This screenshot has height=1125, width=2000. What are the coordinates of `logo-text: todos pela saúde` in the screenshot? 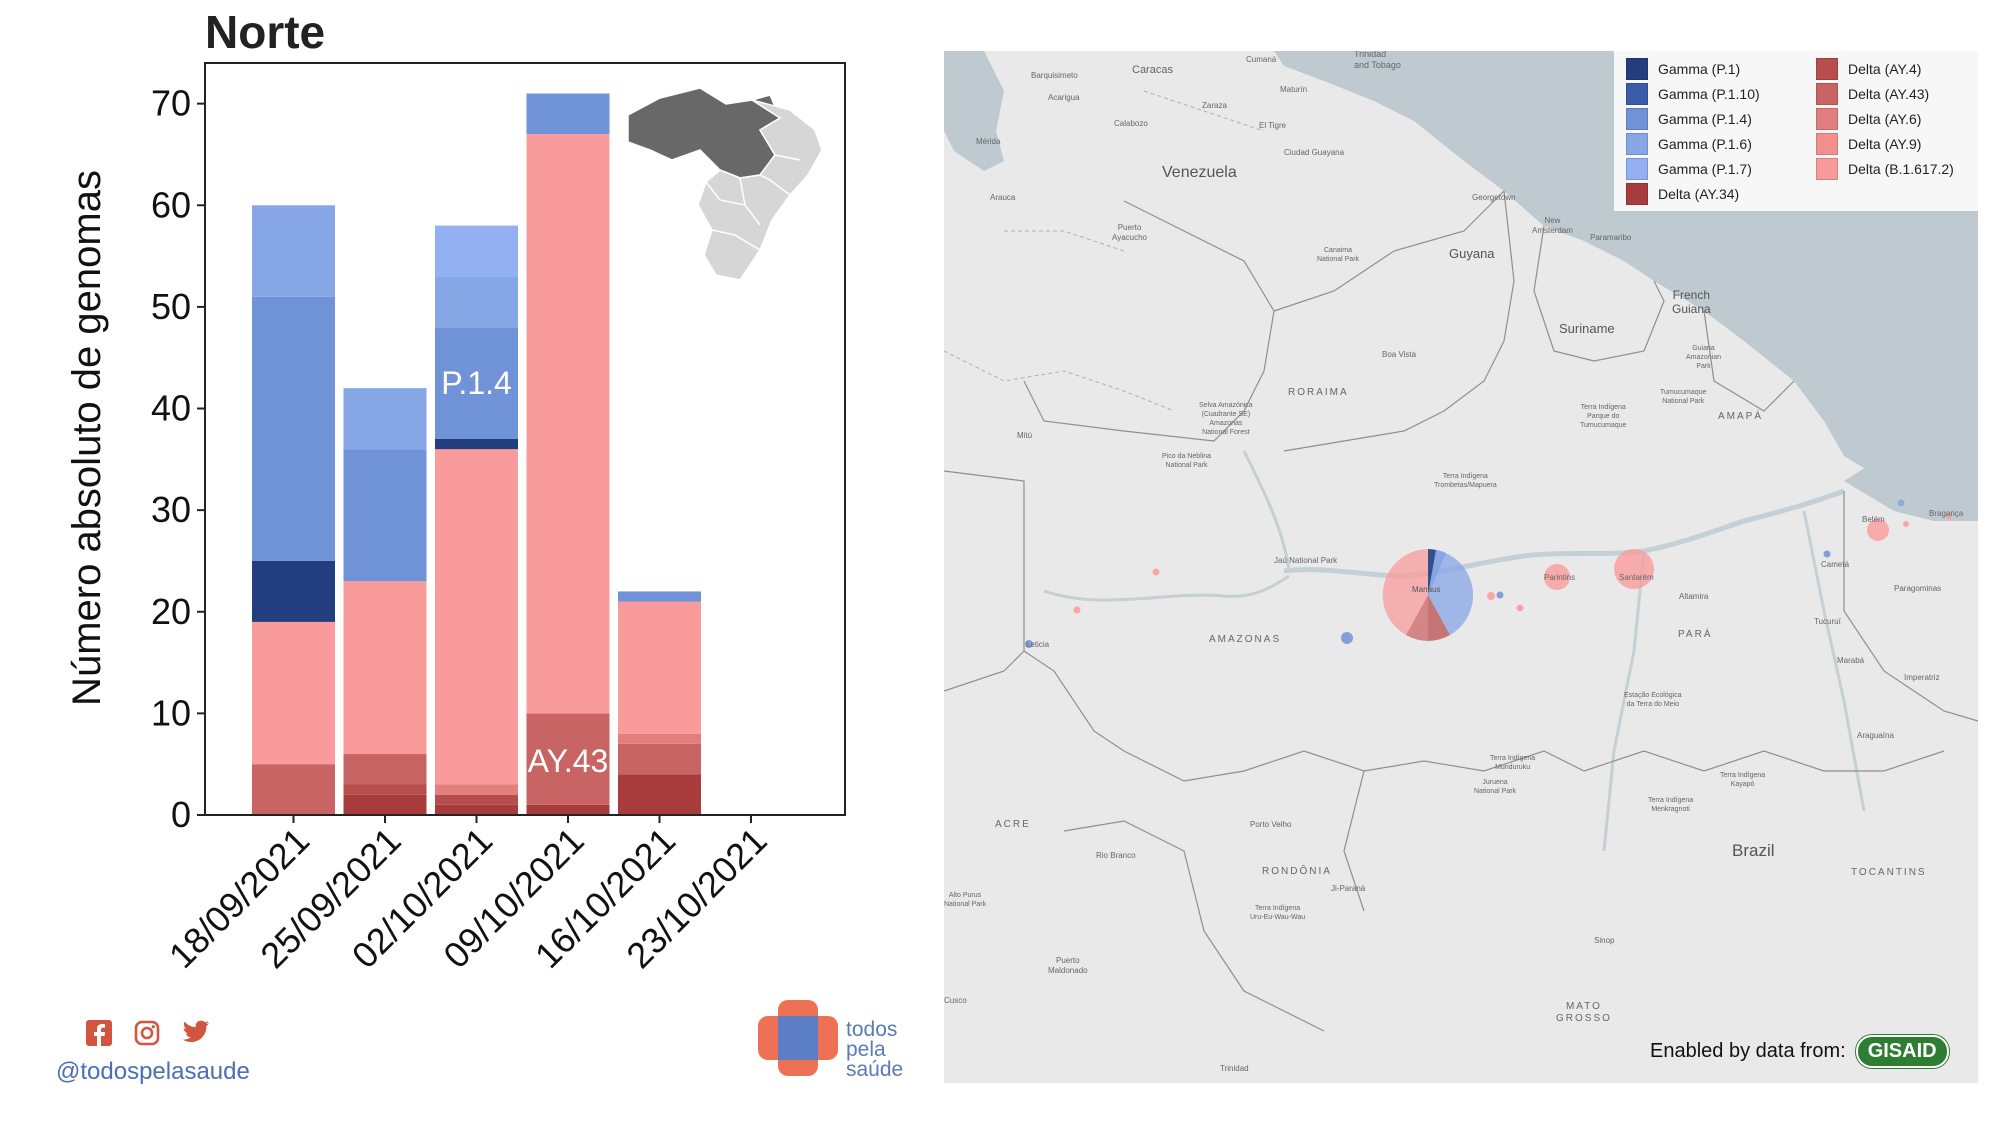 It's located at (874, 1049).